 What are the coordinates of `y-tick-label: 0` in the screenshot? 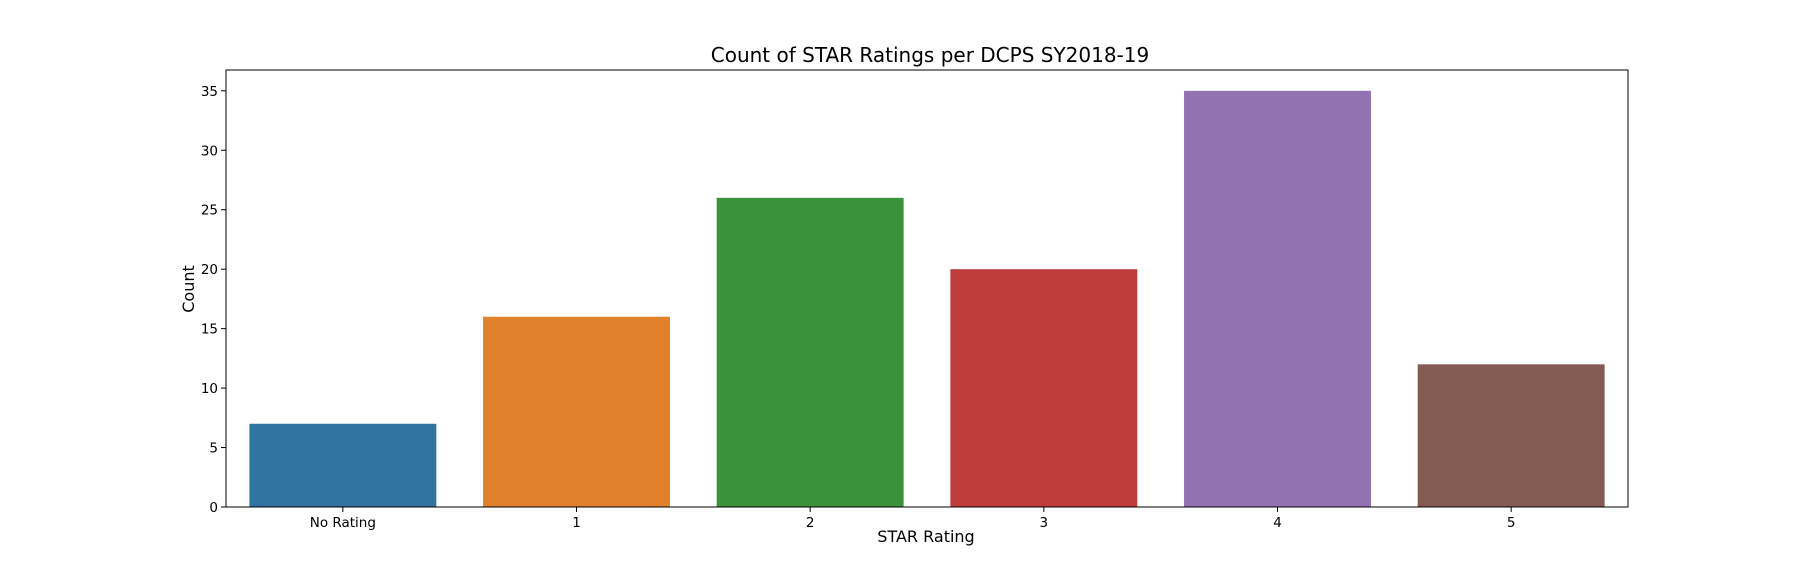 It's located at (213, 508).